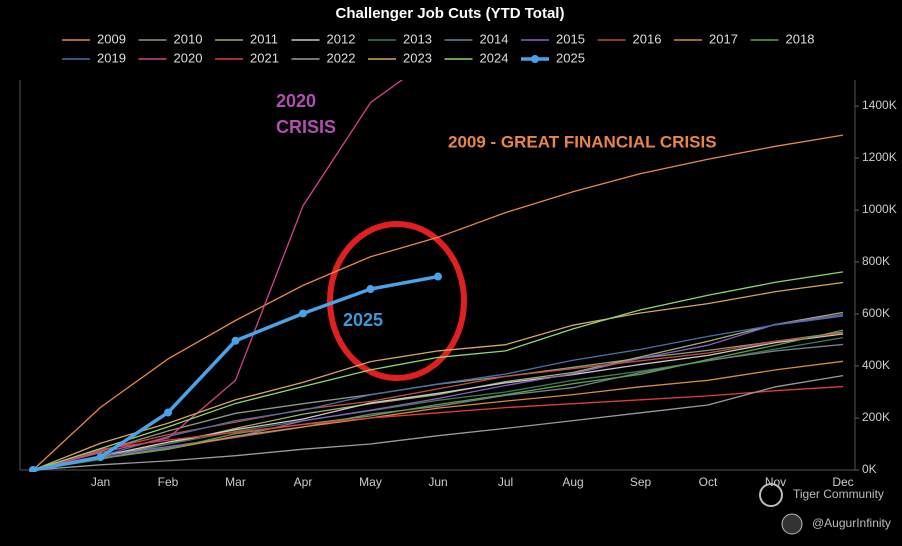 This screenshot has width=902, height=546. What do you see at coordinates (838, 494) in the screenshot?
I see `watermark: Tiger Community` at bounding box center [838, 494].